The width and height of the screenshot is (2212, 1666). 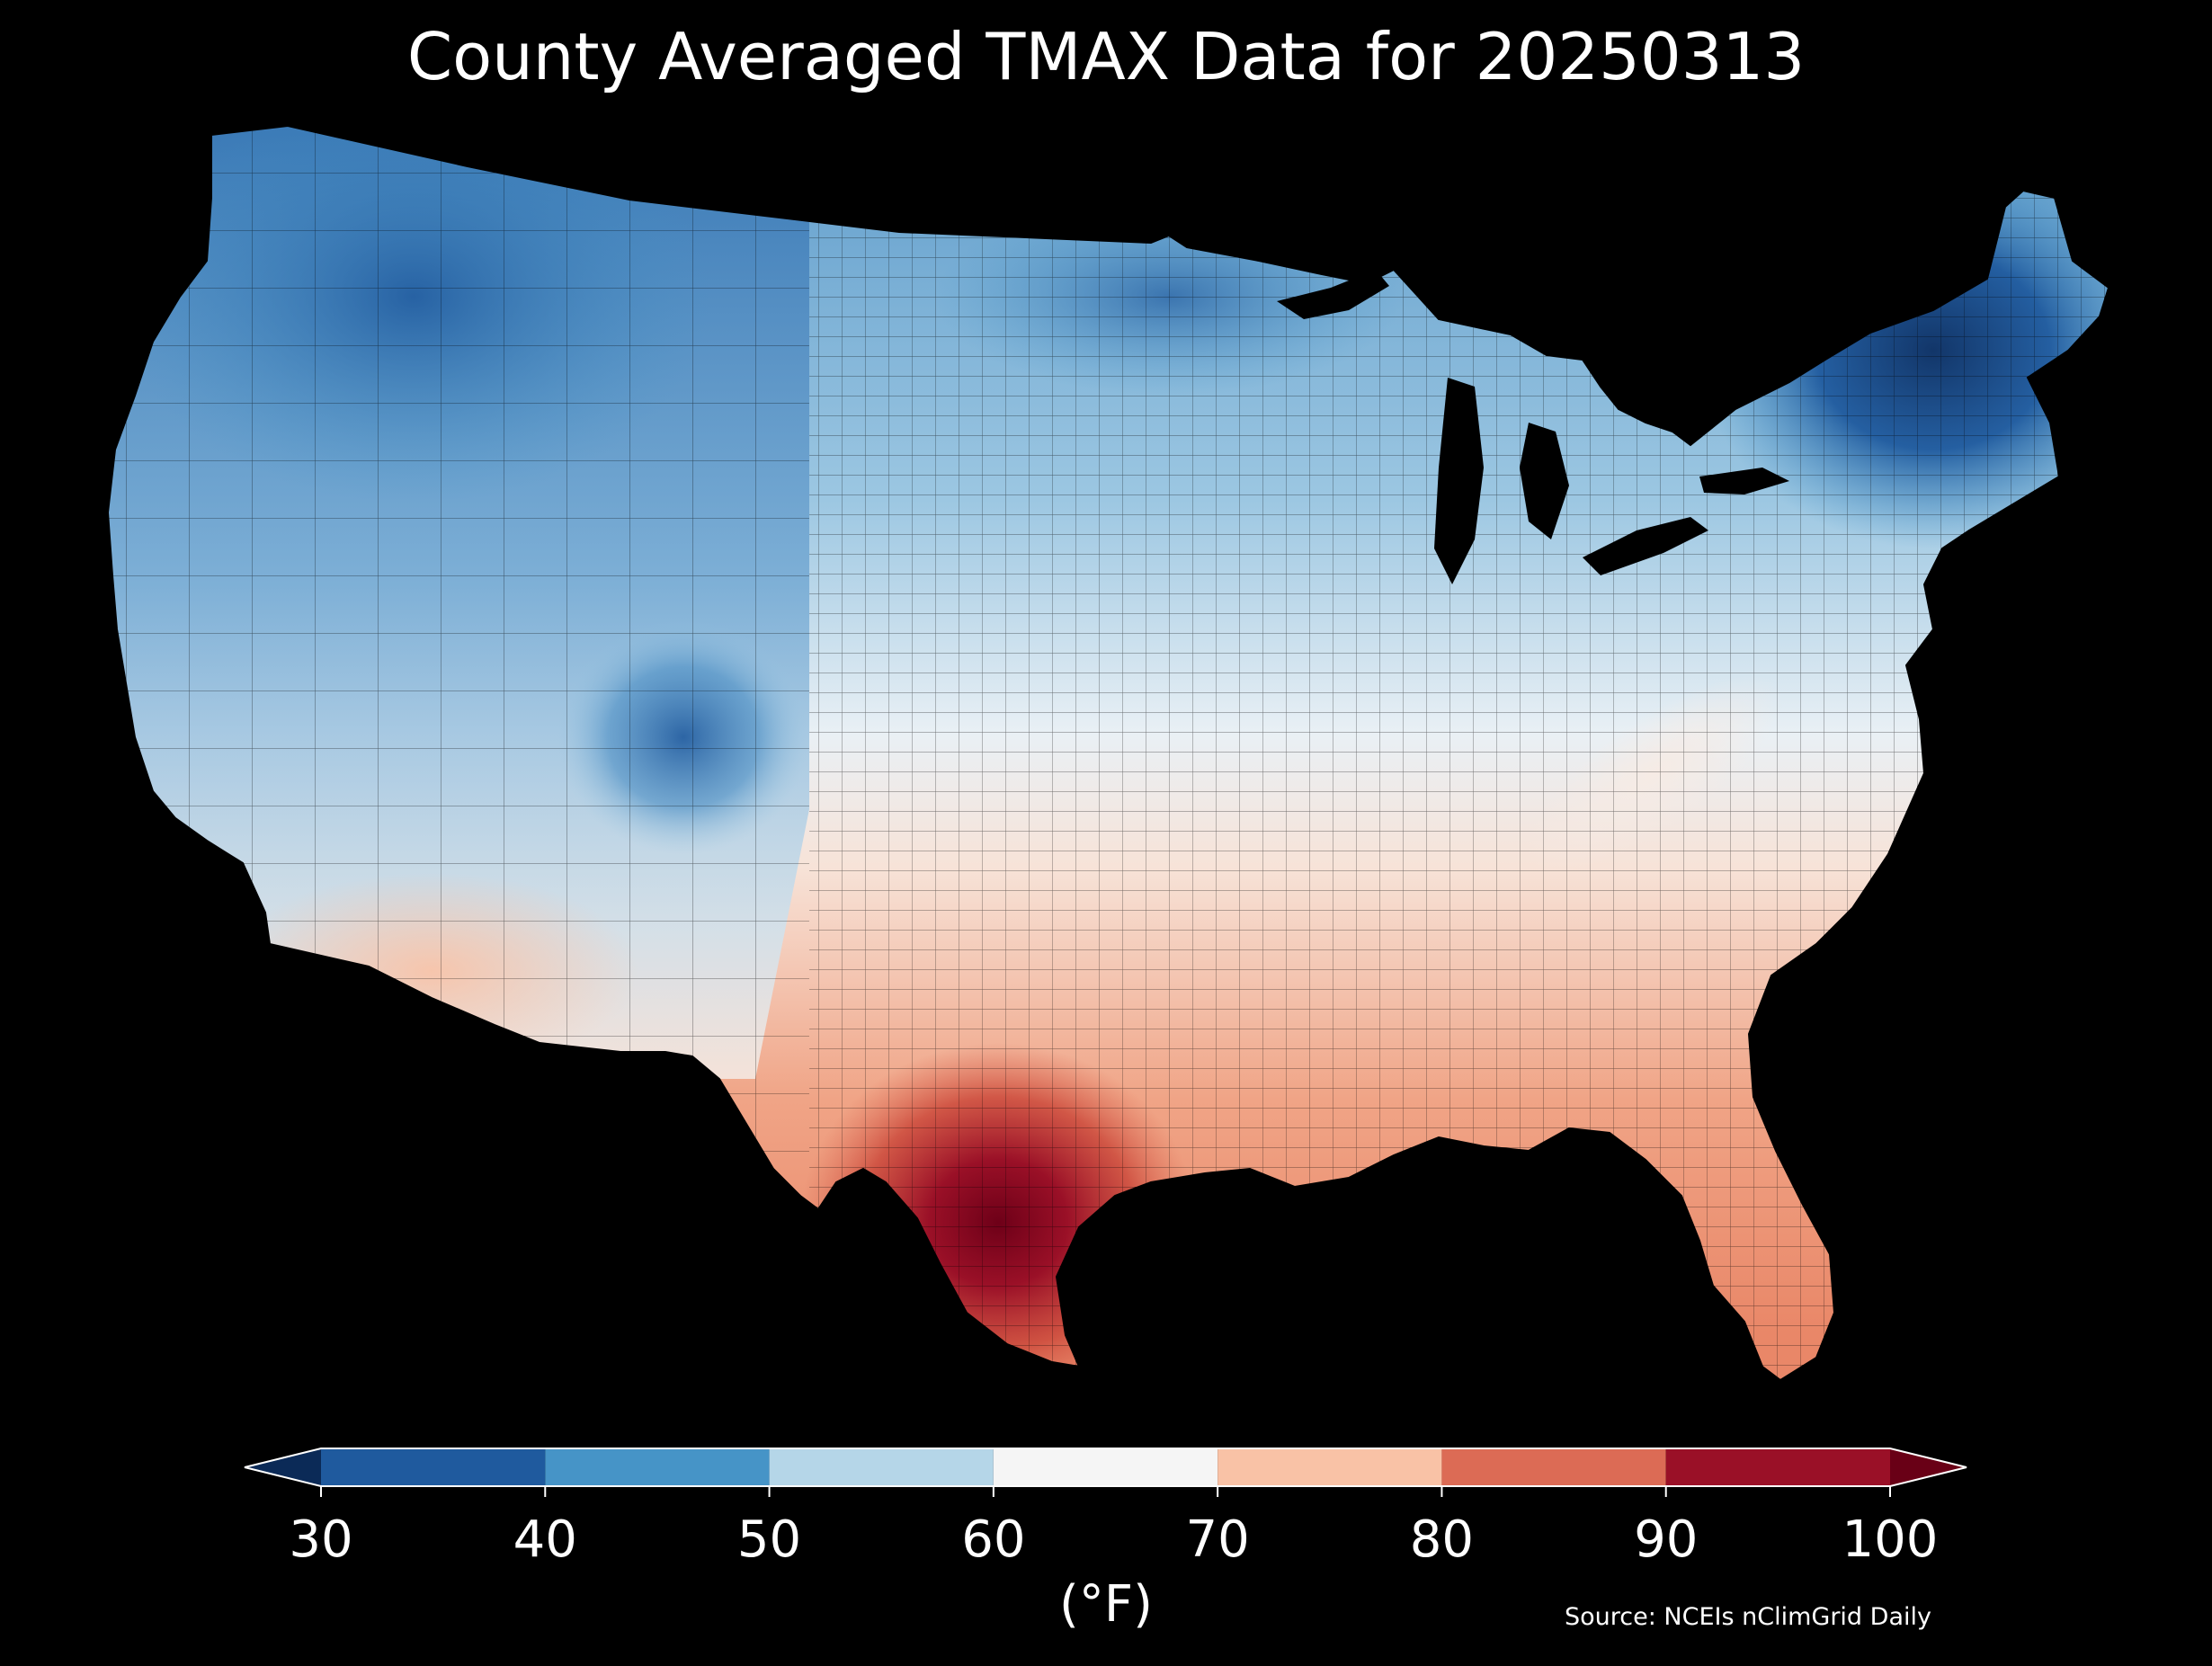 I want to click on colorbar-tick-label: 90, so click(x=1666, y=1540).